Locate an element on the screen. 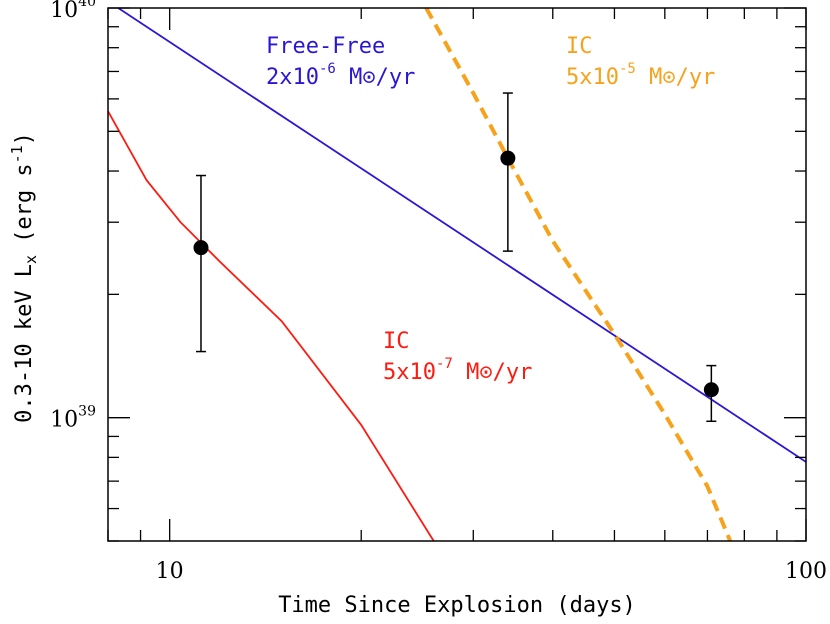 Image resolution: width=830 pixels, height=624 pixels. x-tick-label: 100 is located at coordinates (806, 571).